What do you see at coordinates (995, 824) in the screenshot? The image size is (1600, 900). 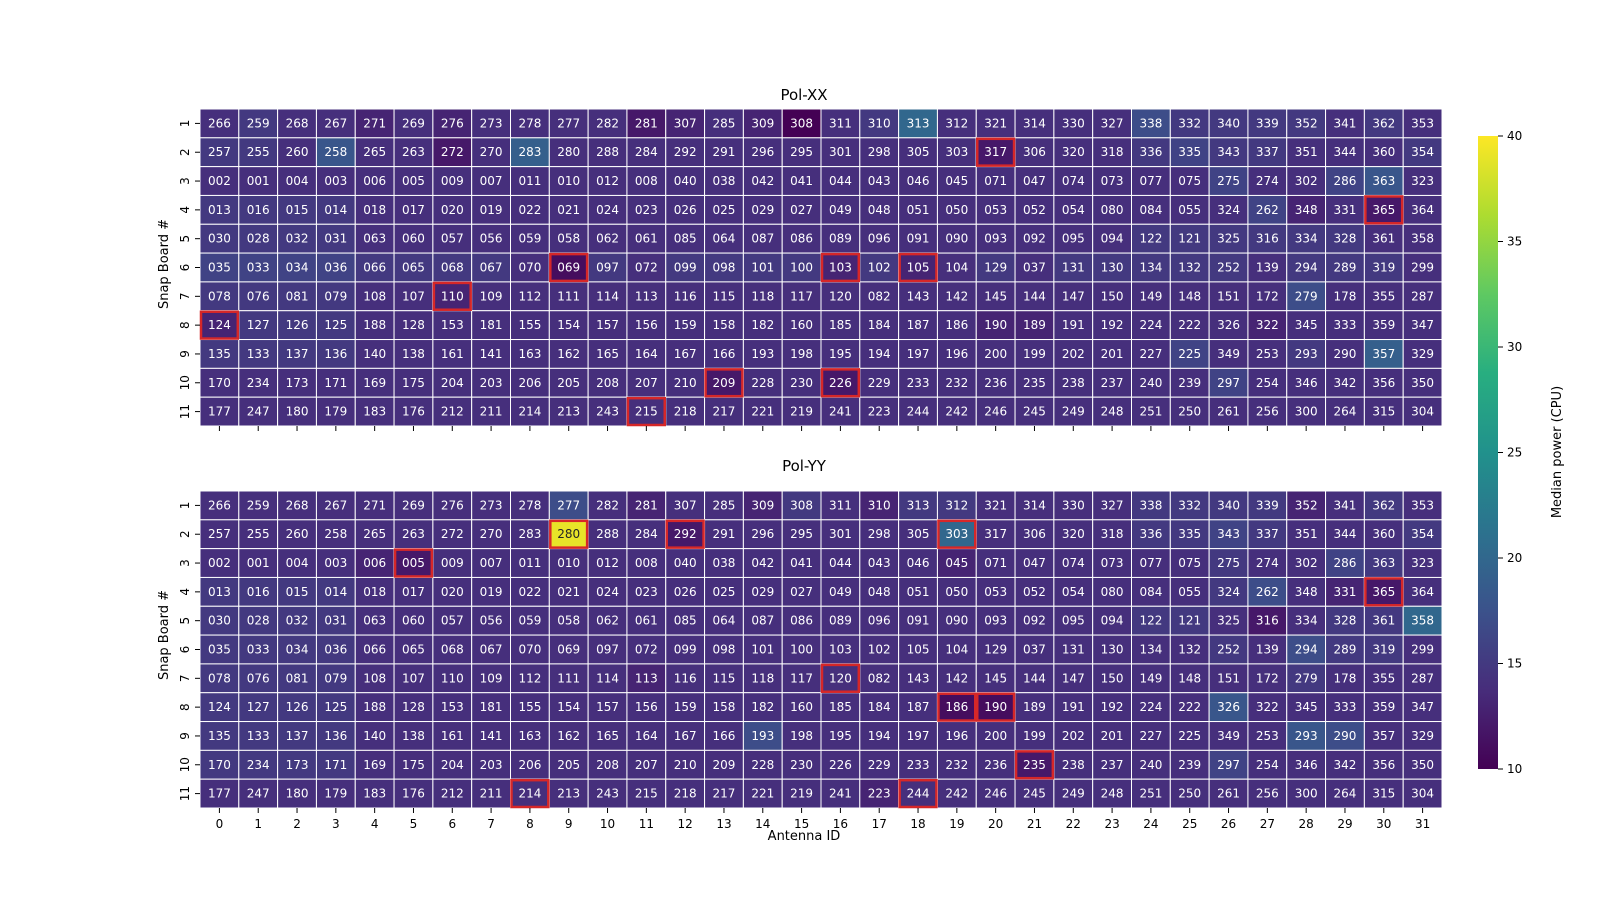 I see `x-tick-label: 20` at bounding box center [995, 824].